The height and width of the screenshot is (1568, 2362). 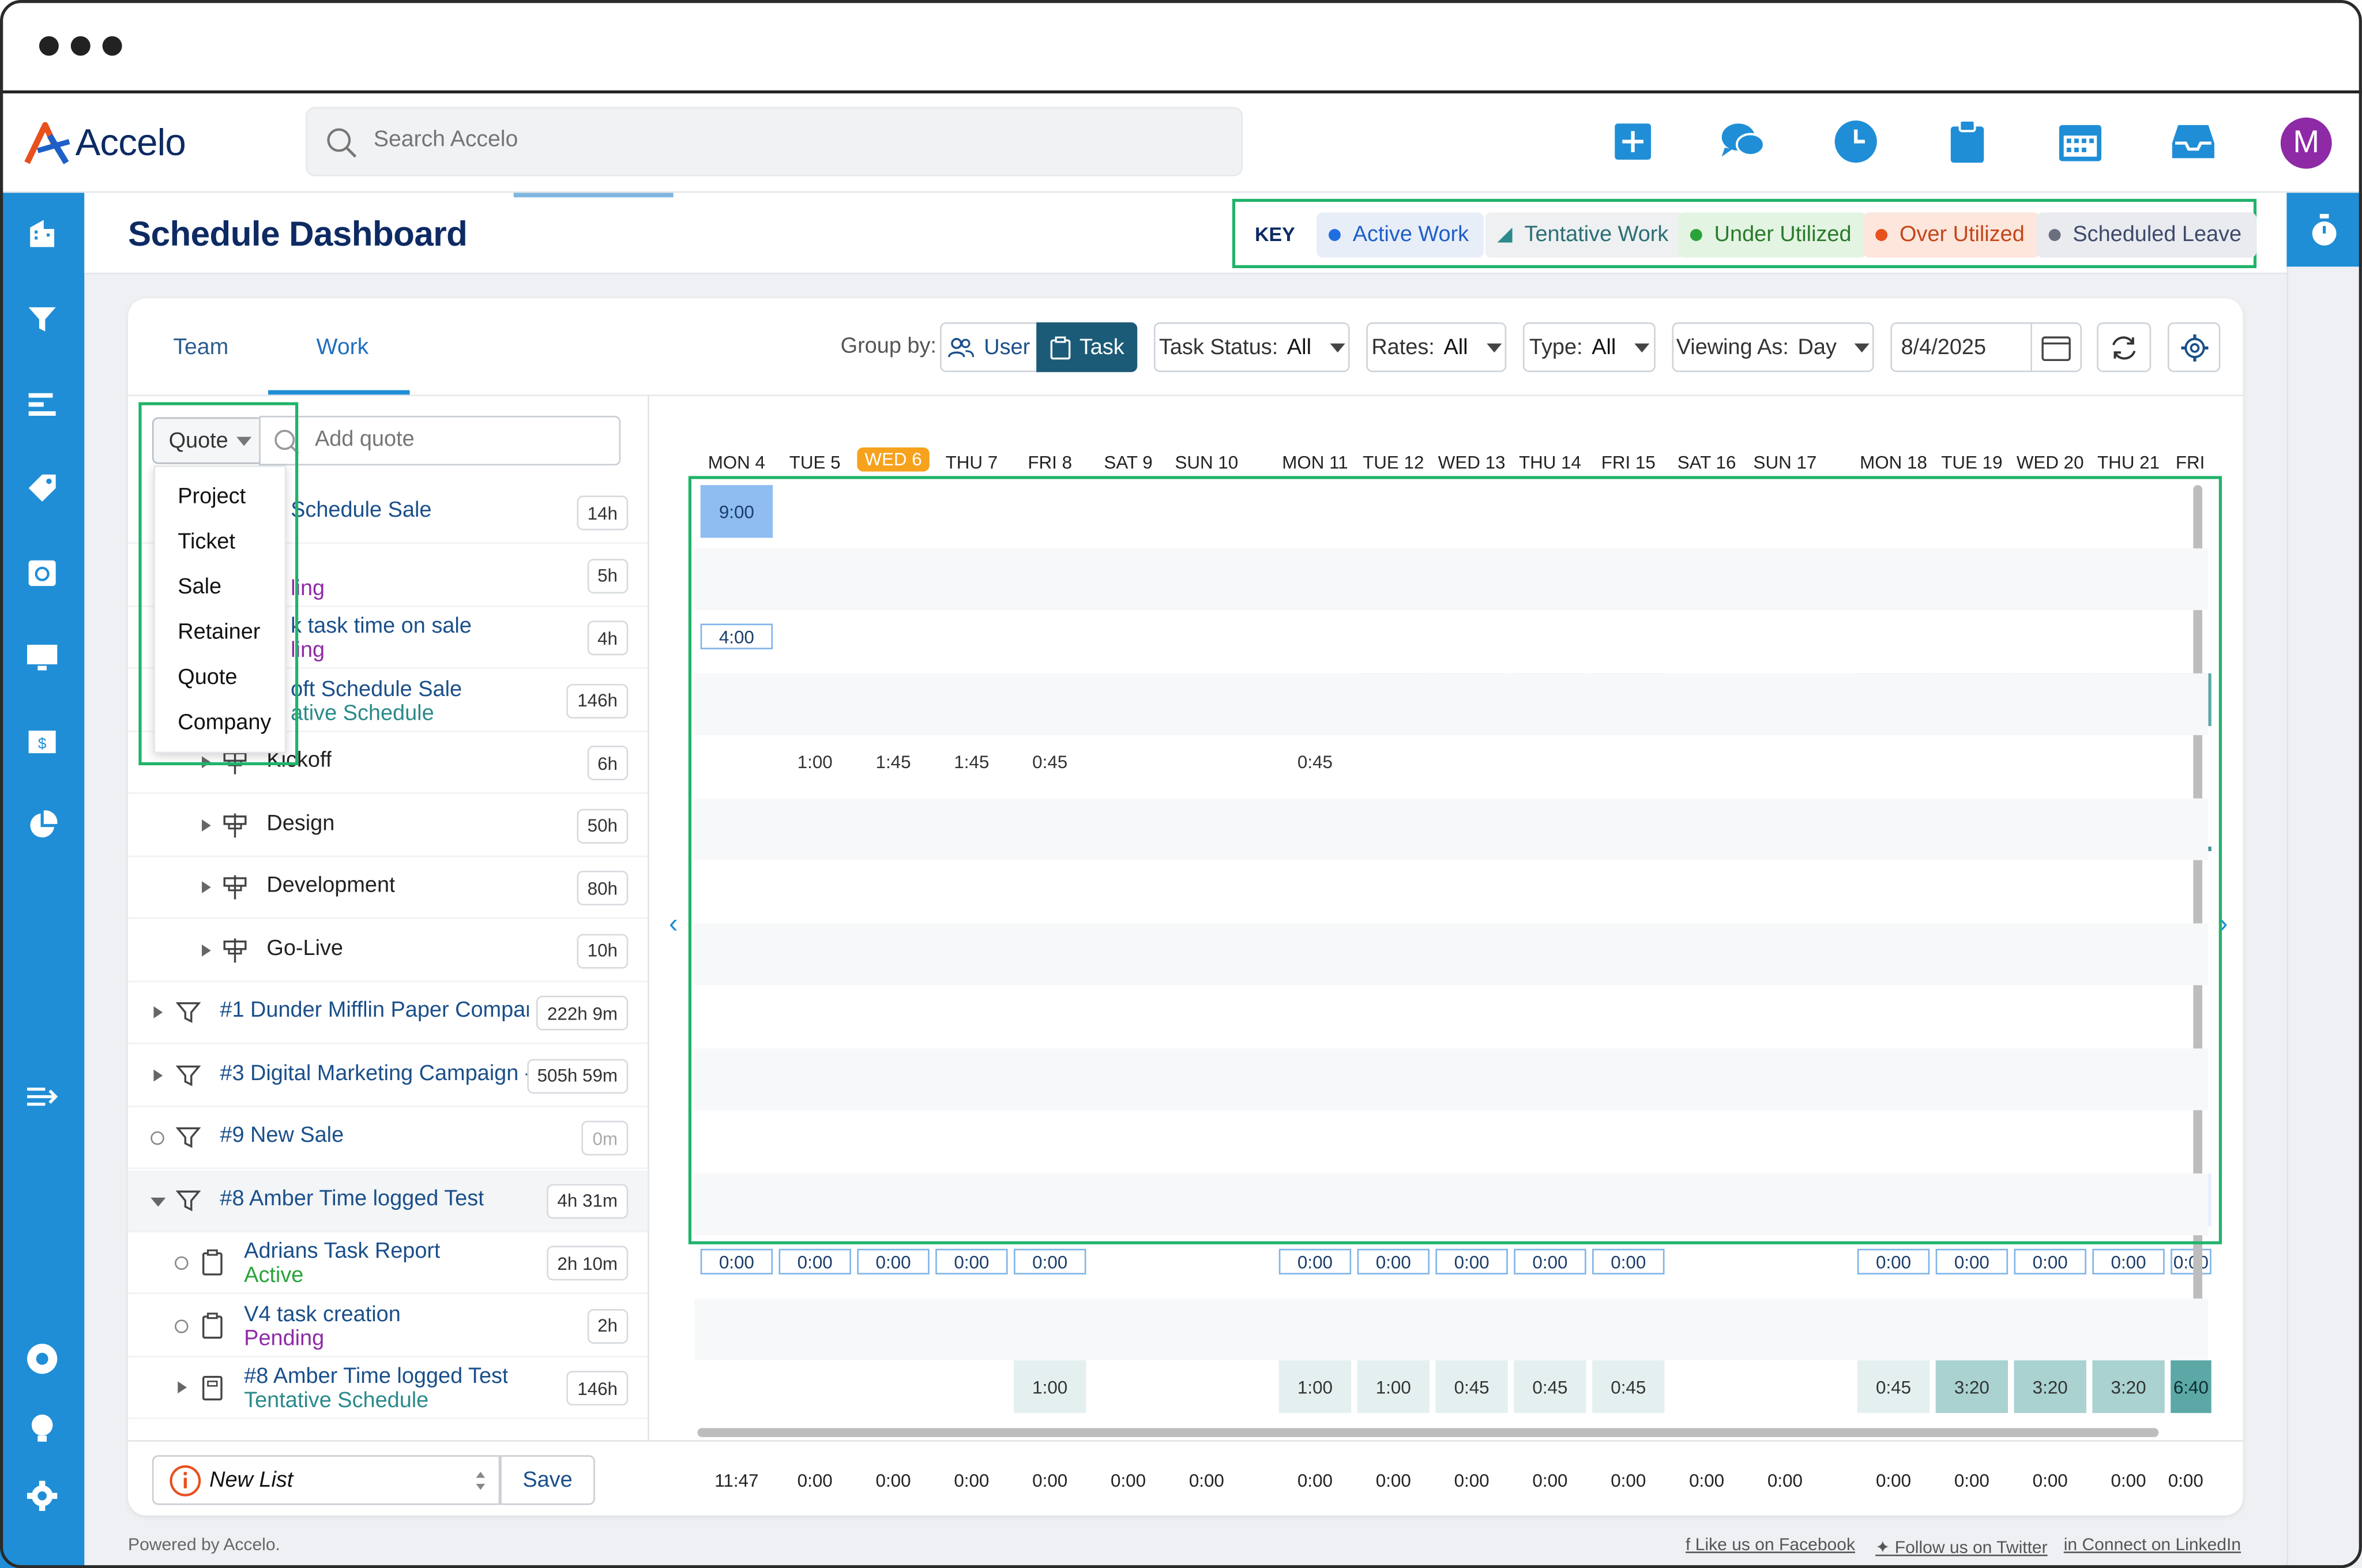 I want to click on chat-icon, so click(x=1743, y=142).